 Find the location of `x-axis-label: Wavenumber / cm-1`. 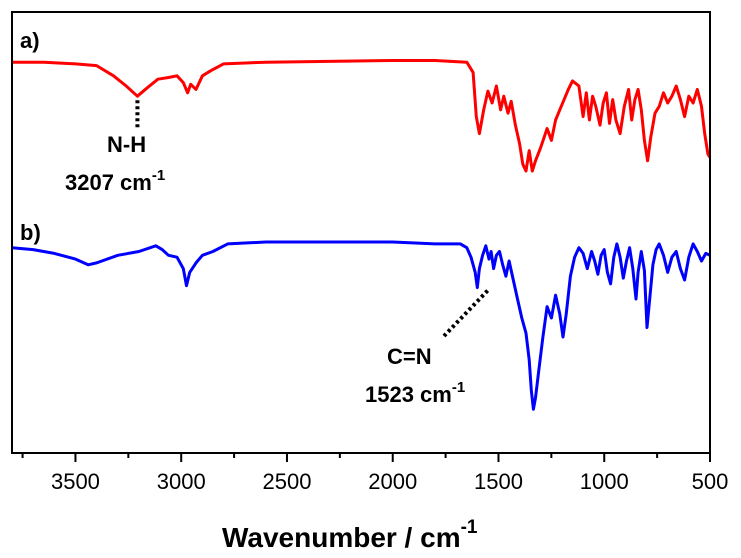

x-axis-label: Wavenumber / cm-1 is located at coordinates (350, 535).